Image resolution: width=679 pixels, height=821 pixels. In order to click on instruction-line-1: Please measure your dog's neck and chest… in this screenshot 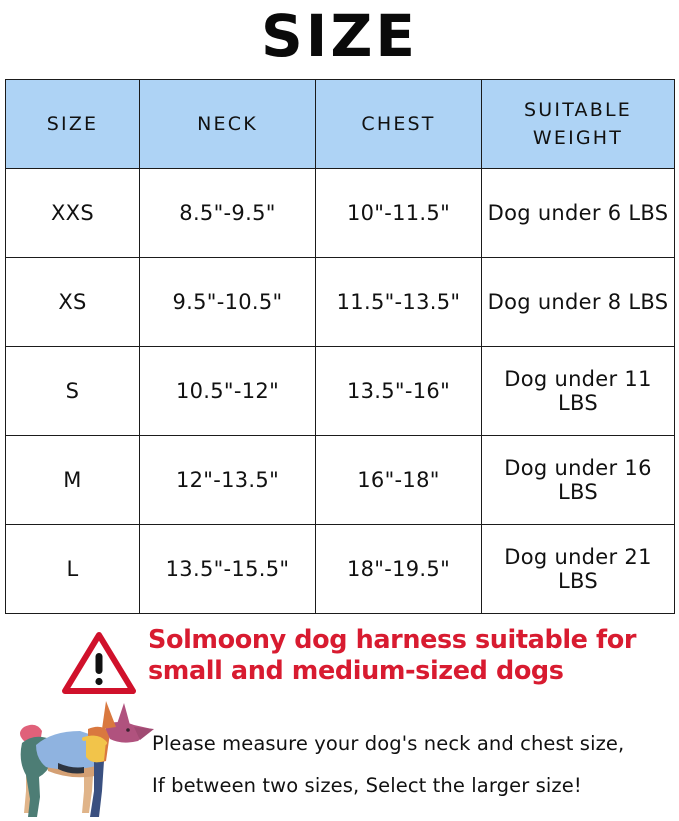, I will do `click(388, 743)`.